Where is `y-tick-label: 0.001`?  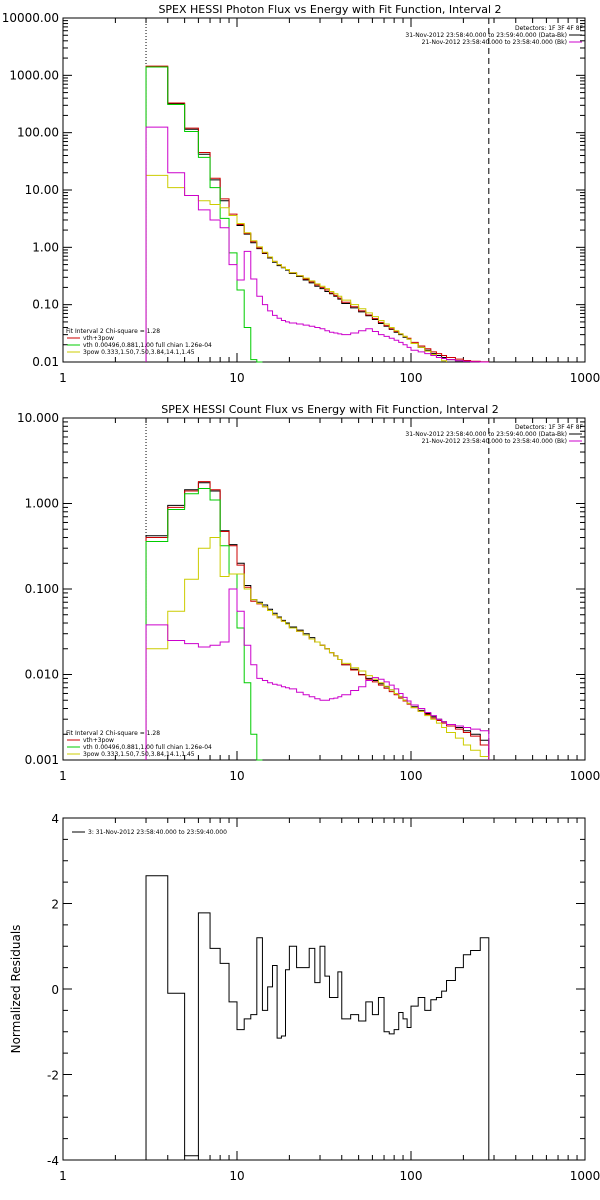 y-tick-label: 0.001 is located at coordinates (42, 760).